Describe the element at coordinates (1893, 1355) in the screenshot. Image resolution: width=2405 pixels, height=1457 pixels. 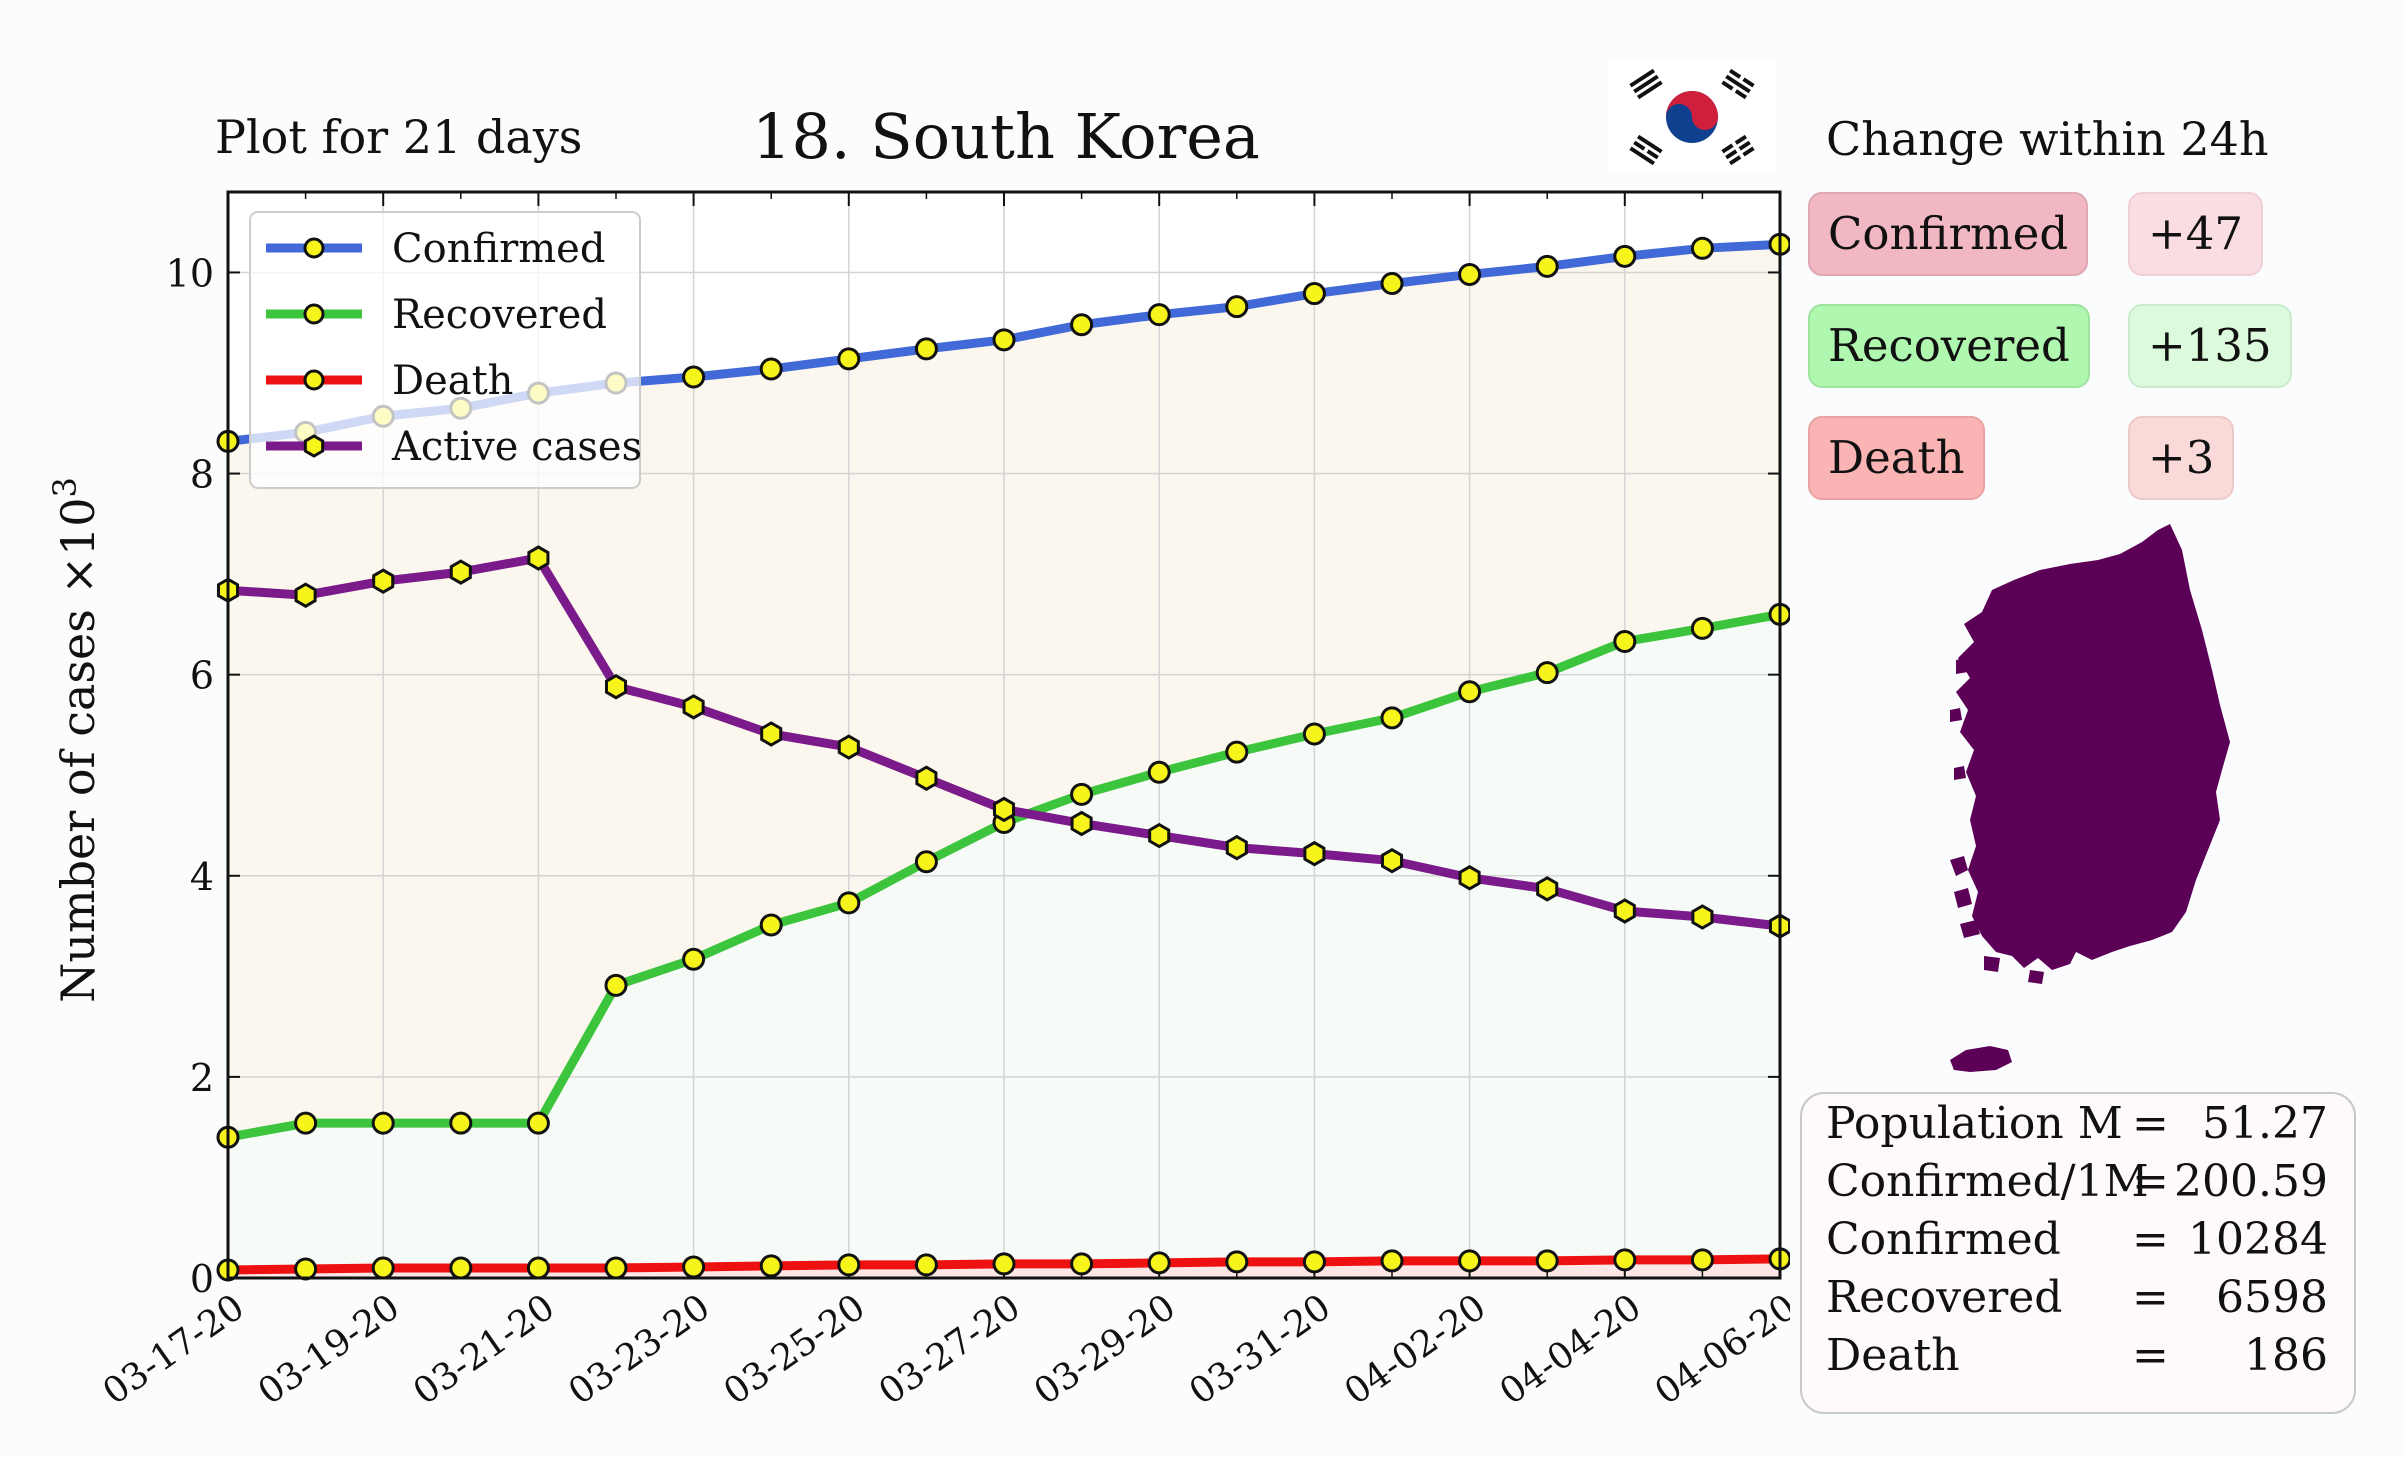
I see `stat-label: Death` at that location.